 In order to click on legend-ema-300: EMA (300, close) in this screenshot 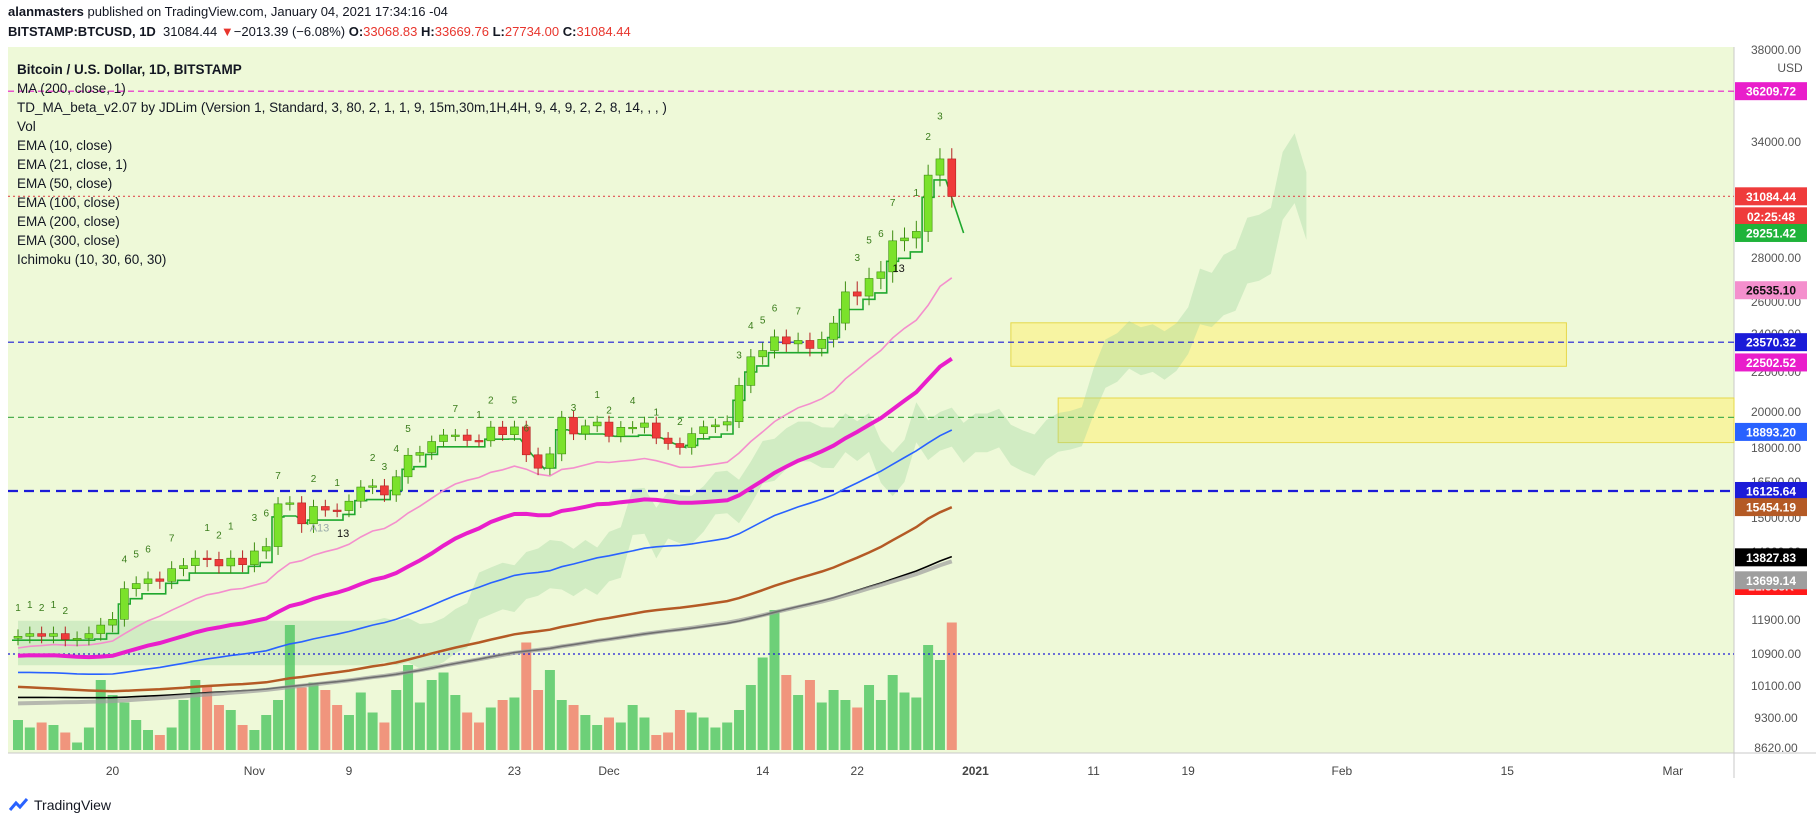, I will do `click(68, 240)`.